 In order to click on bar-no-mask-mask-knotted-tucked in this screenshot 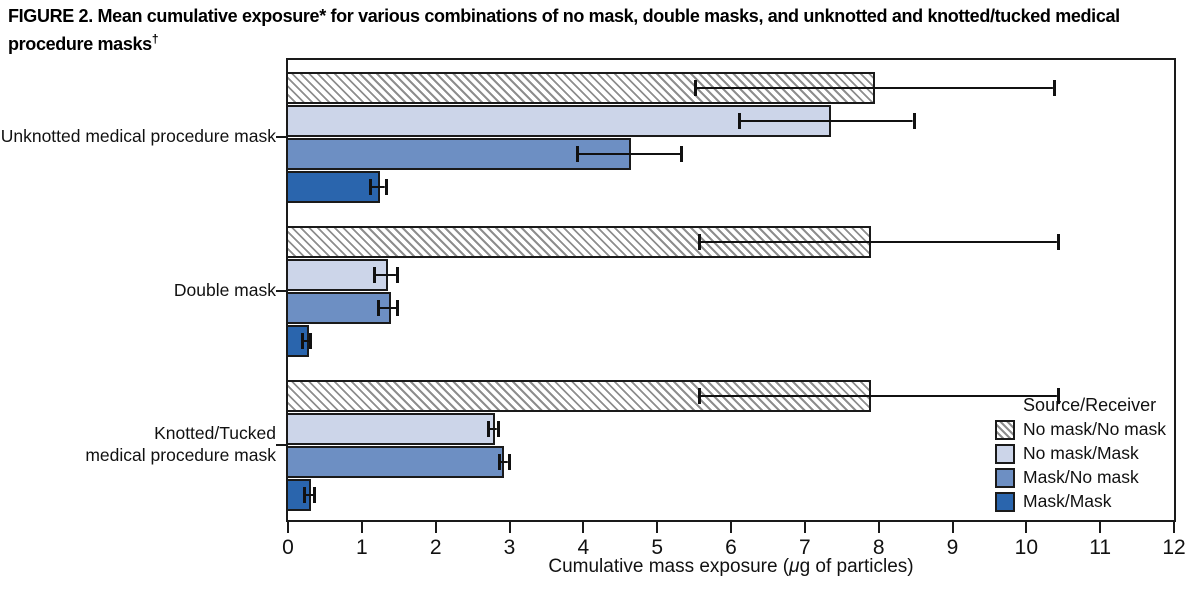, I will do `click(391, 429)`.